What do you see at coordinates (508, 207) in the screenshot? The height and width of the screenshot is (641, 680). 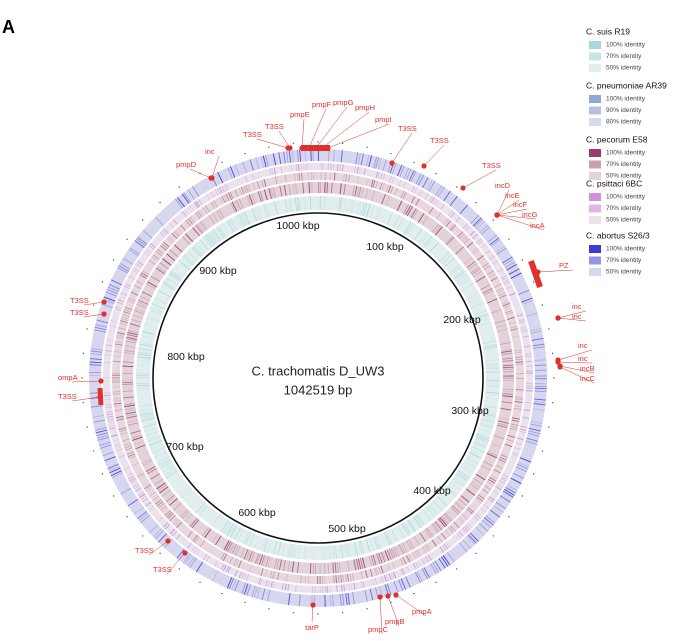 I see `annotation-leader` at bounding box center [508, 207].